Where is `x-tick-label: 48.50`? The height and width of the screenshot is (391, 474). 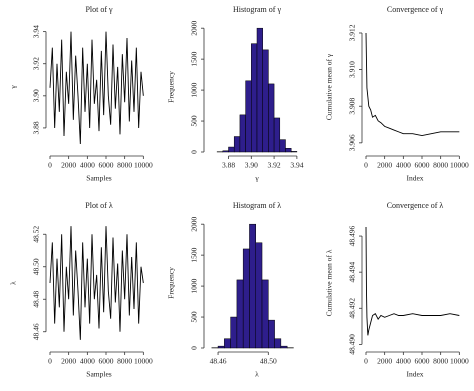 x-tick-label: 48.50 is located at coordinates (268, 361).